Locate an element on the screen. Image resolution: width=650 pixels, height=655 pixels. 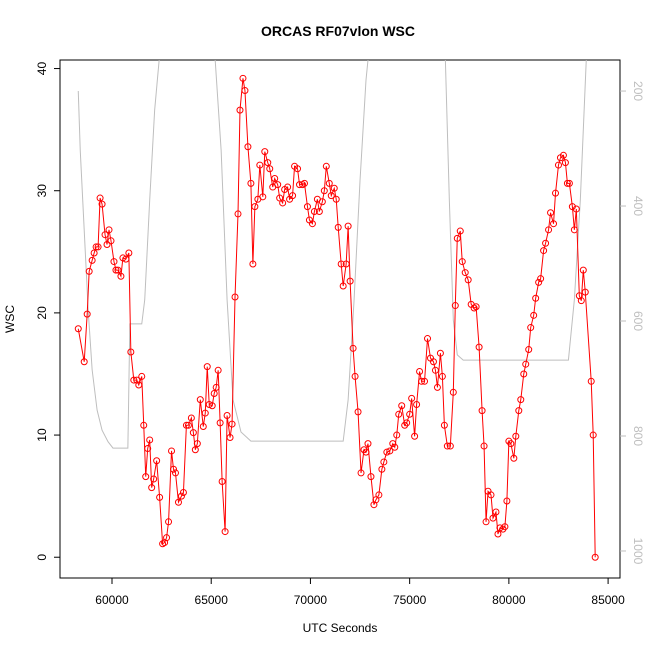
x-axis-label: UTC Seconds is located at coordinates (340, 628).